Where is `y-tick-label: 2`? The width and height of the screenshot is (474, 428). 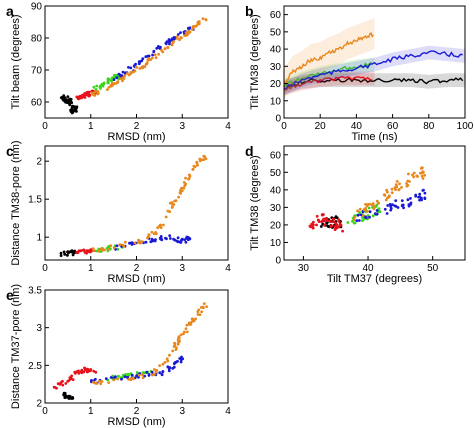
y-tick-label: 2 is located at coordinates (39, 162).